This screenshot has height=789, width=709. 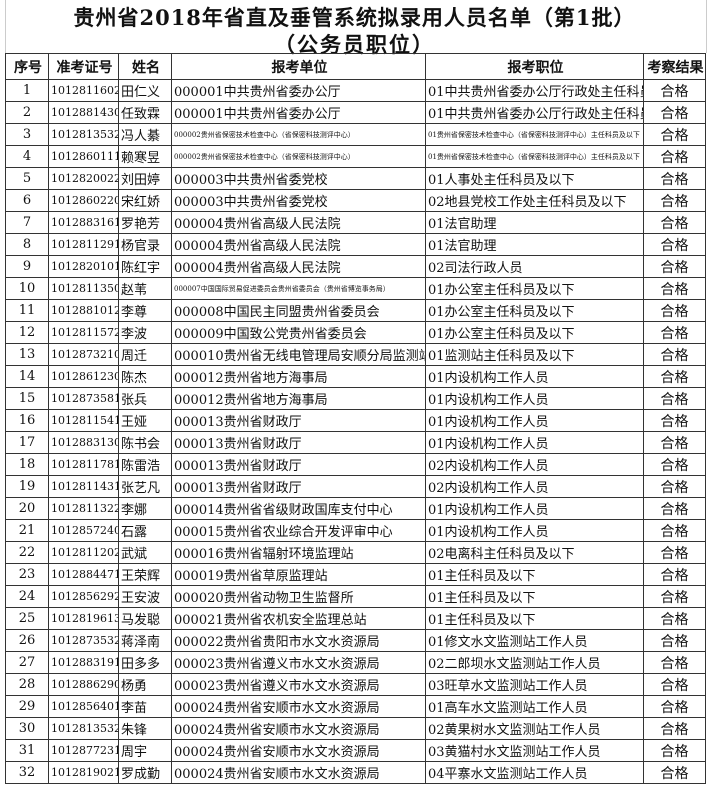 I want to click on applied-unit: 000002贵州省保密技术检查中心（省保密科技测评中心）, so click(x=298, y=134).